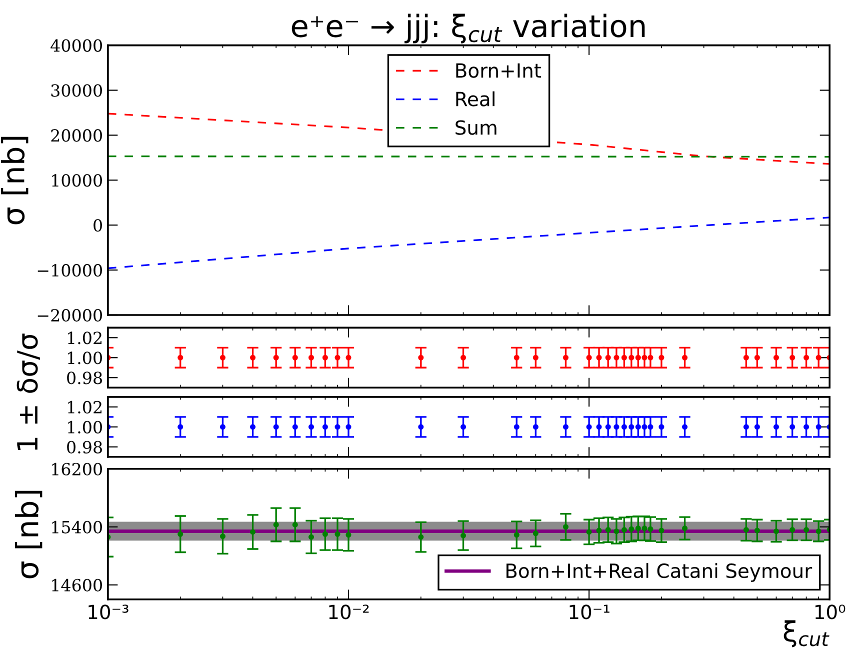 Image resolution: width=850 pixels, height=666 pixels. What do you see at coordinates (28, 392) in the screenshot?
I see `y-axis-title: 1 ± δσ/σ` at bounding box center [28, 392].